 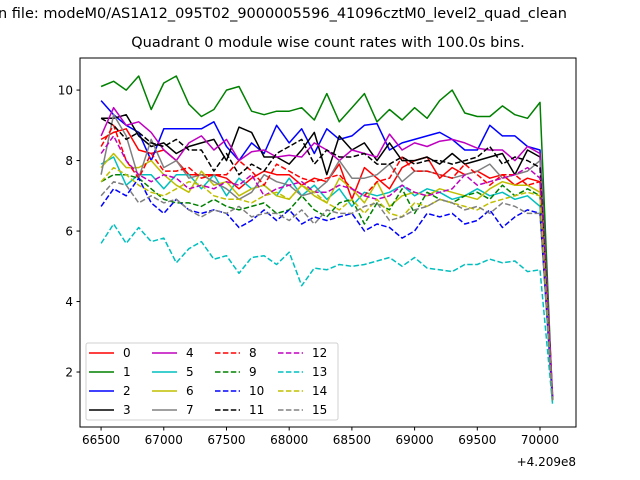 I want to click on legend-label-3: 3, so click(x=127, y=410).